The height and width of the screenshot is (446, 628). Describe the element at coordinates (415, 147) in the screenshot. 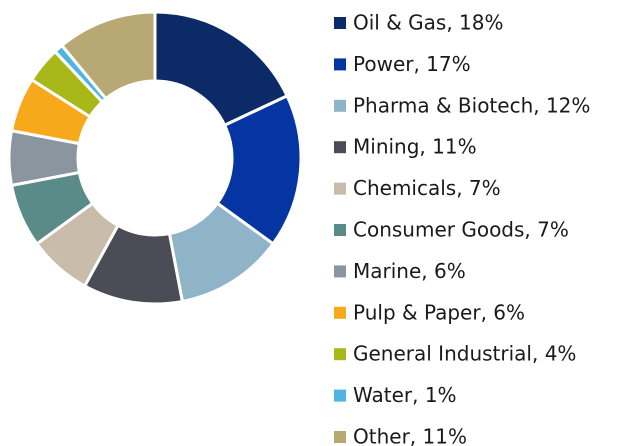

I see `legend-label: Mining, 11%` at that location.